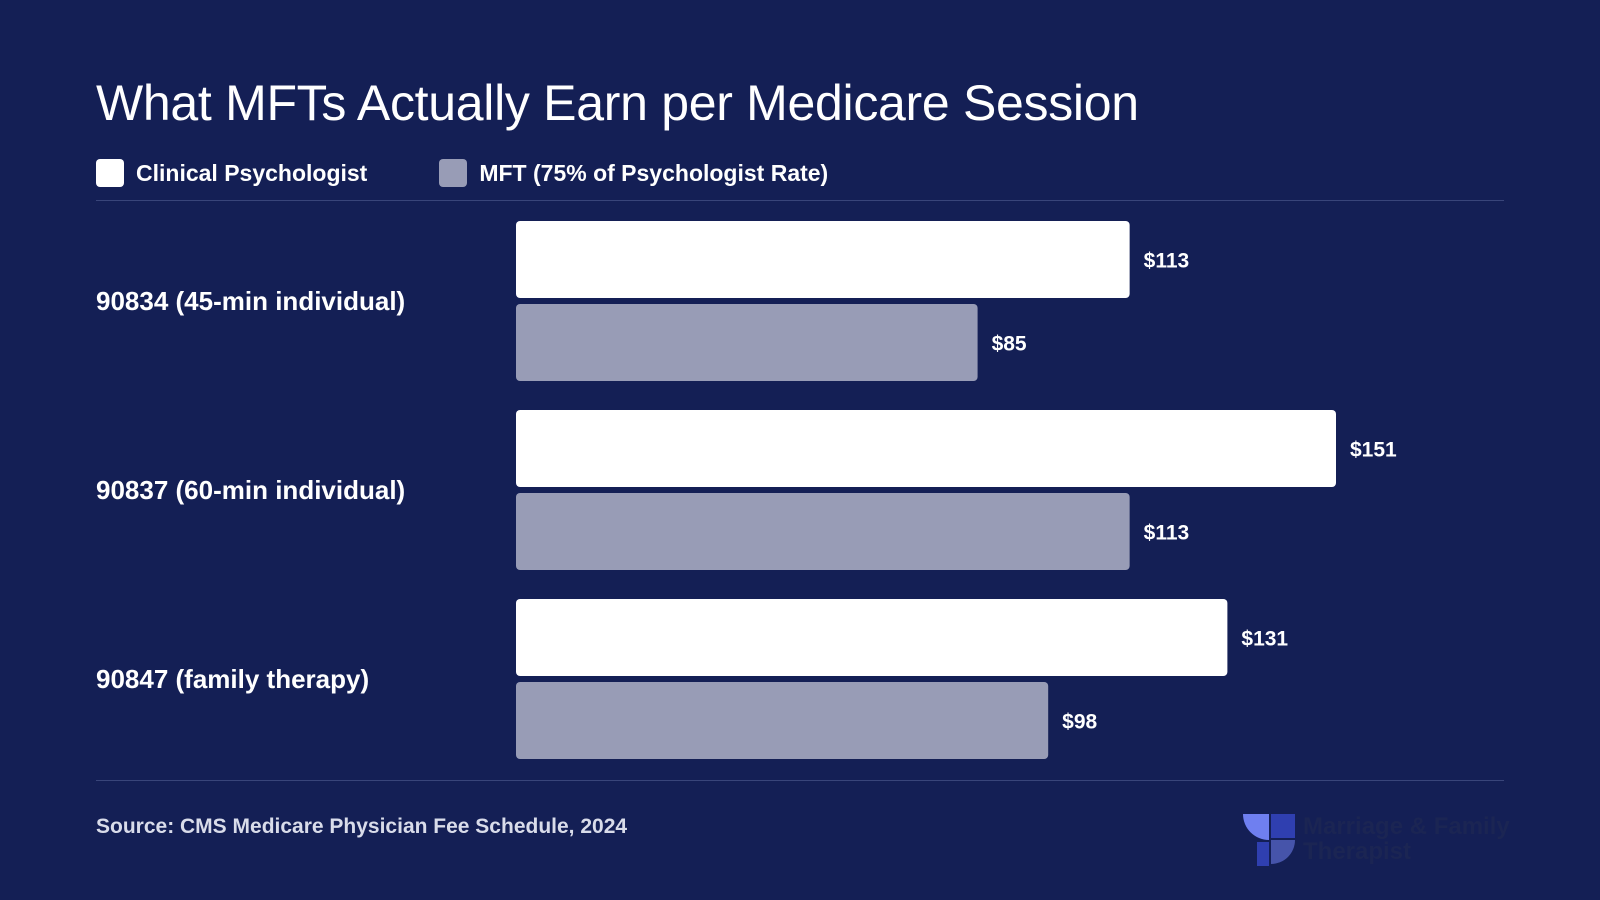 The height and width of the screenshot is (900, 1600). What do you see at coordinates (453, 173) in the screenshot?
I see `legend-swatch-mft` at bounding box center [453, 173].